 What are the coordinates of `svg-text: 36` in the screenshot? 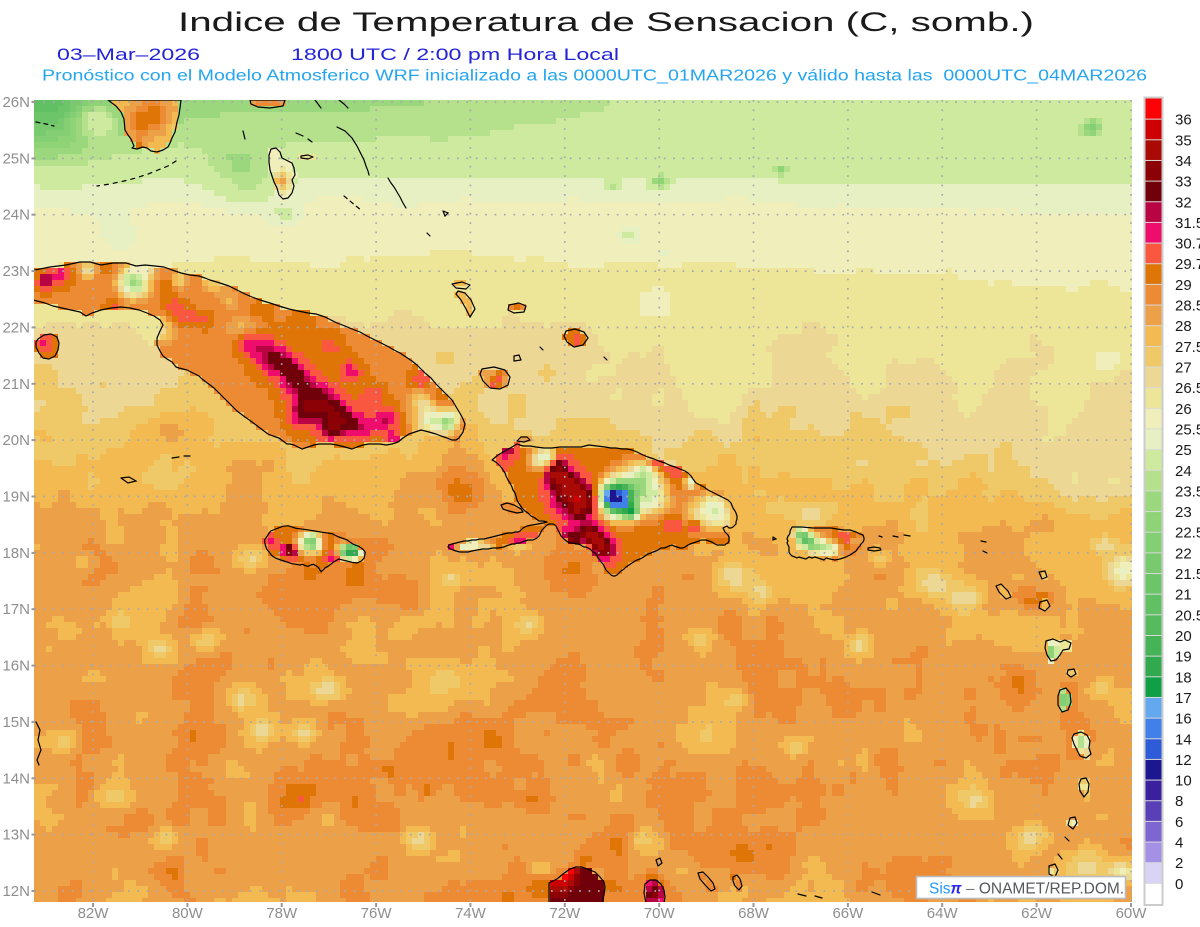 It's located at (1183, 120).